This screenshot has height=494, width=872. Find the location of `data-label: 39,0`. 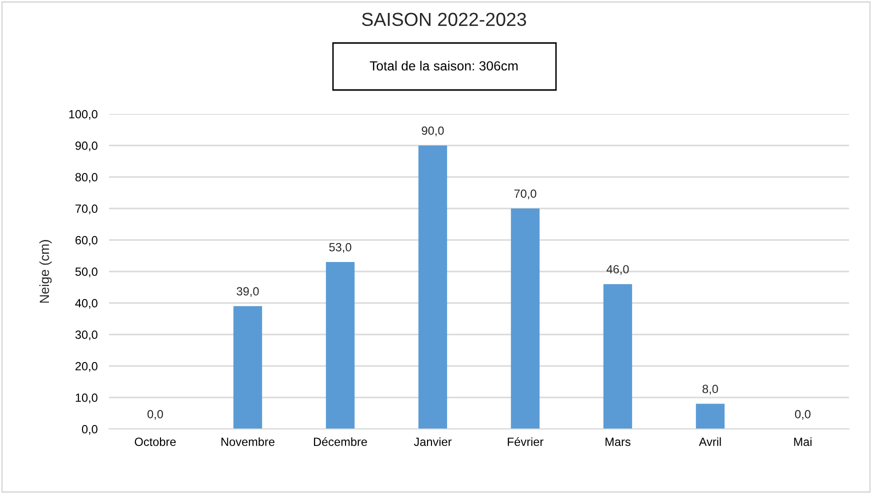

data-label: 39,0 is located at coordinates (247, 292).